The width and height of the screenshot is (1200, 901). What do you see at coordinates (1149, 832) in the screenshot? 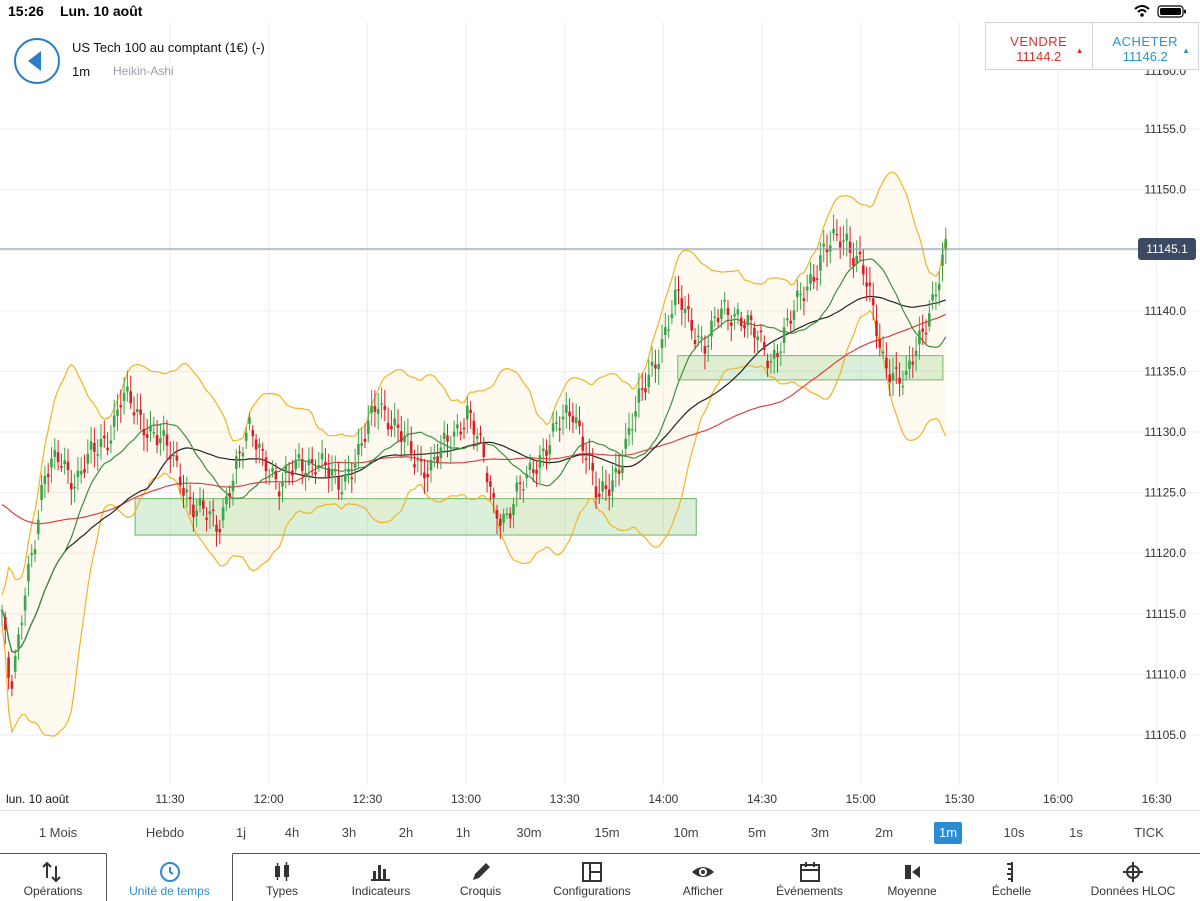
I see `timeframe-tick: TICK` at bounding box center [1149, 832].